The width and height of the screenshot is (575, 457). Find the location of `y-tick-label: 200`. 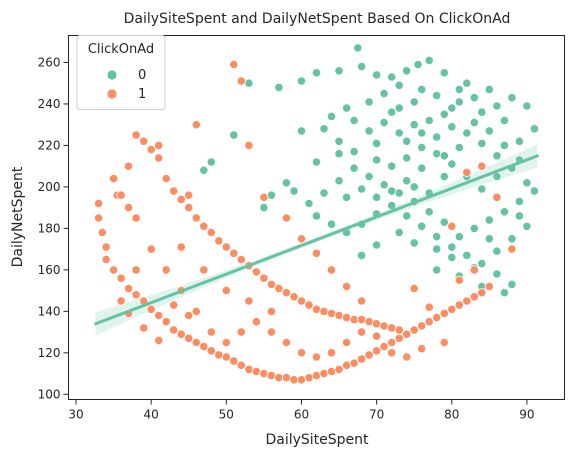

y-tick-label: 200 is located at coordinates (49, 187).